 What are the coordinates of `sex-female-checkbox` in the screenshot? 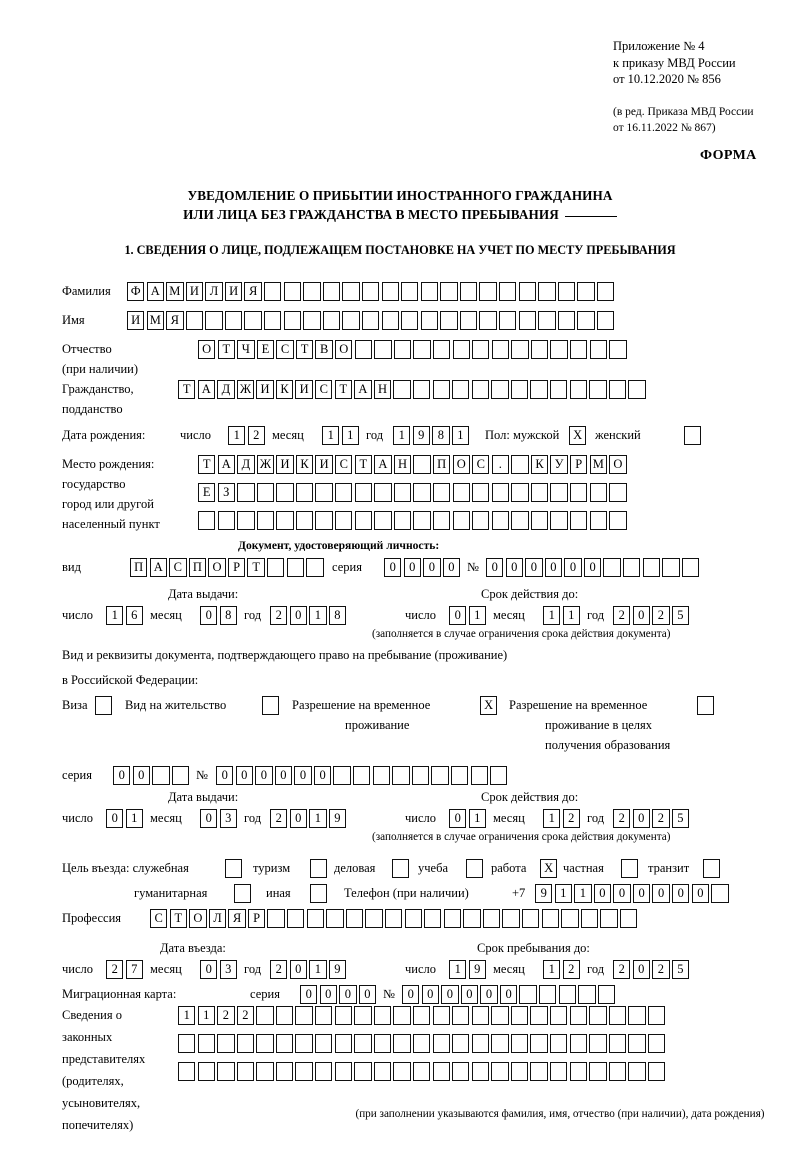 It's located at (693, 435).